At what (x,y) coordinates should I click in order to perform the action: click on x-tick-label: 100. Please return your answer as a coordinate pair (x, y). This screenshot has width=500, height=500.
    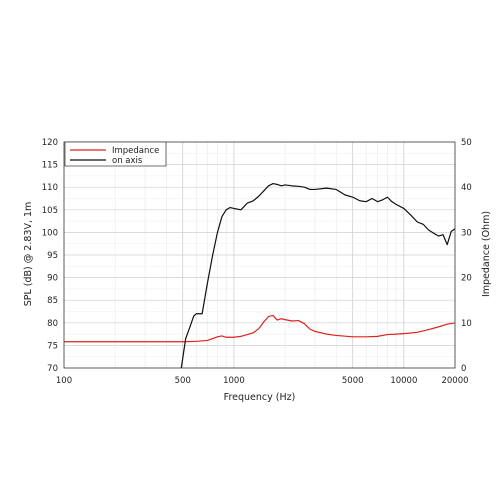
    Looking at the image, I should click on (64, 381).